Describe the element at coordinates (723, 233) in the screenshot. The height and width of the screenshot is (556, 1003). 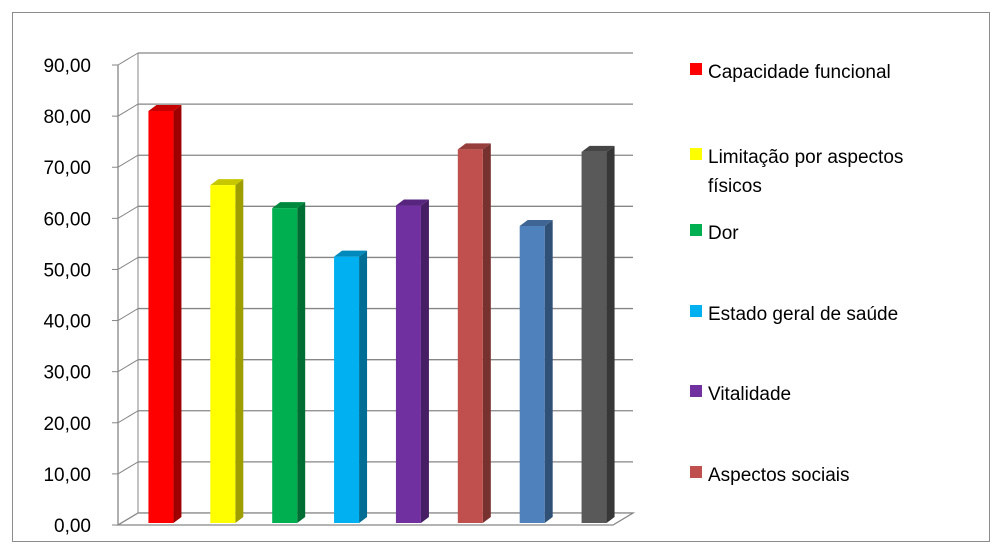
I see `legend-label: Dor` at that location.